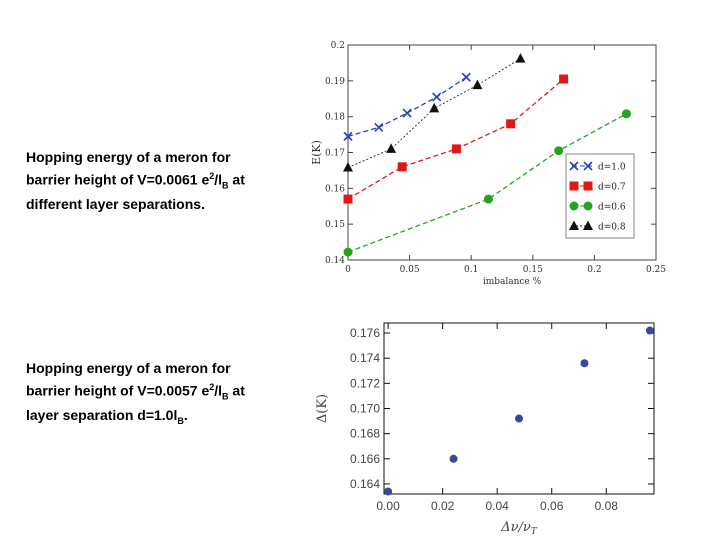  Describe the element at coordinates (185, 415) in the screenshot. I see `caption-line: .` at that location.